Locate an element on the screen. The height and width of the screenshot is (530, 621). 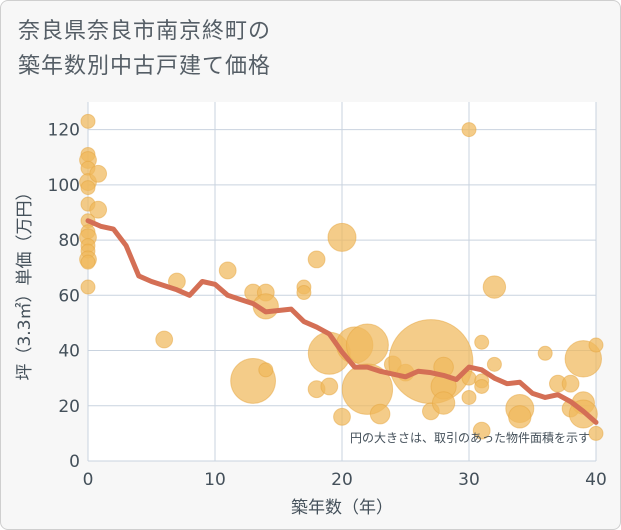
y-tick-label: 20 is located at coordinates (69, 407).